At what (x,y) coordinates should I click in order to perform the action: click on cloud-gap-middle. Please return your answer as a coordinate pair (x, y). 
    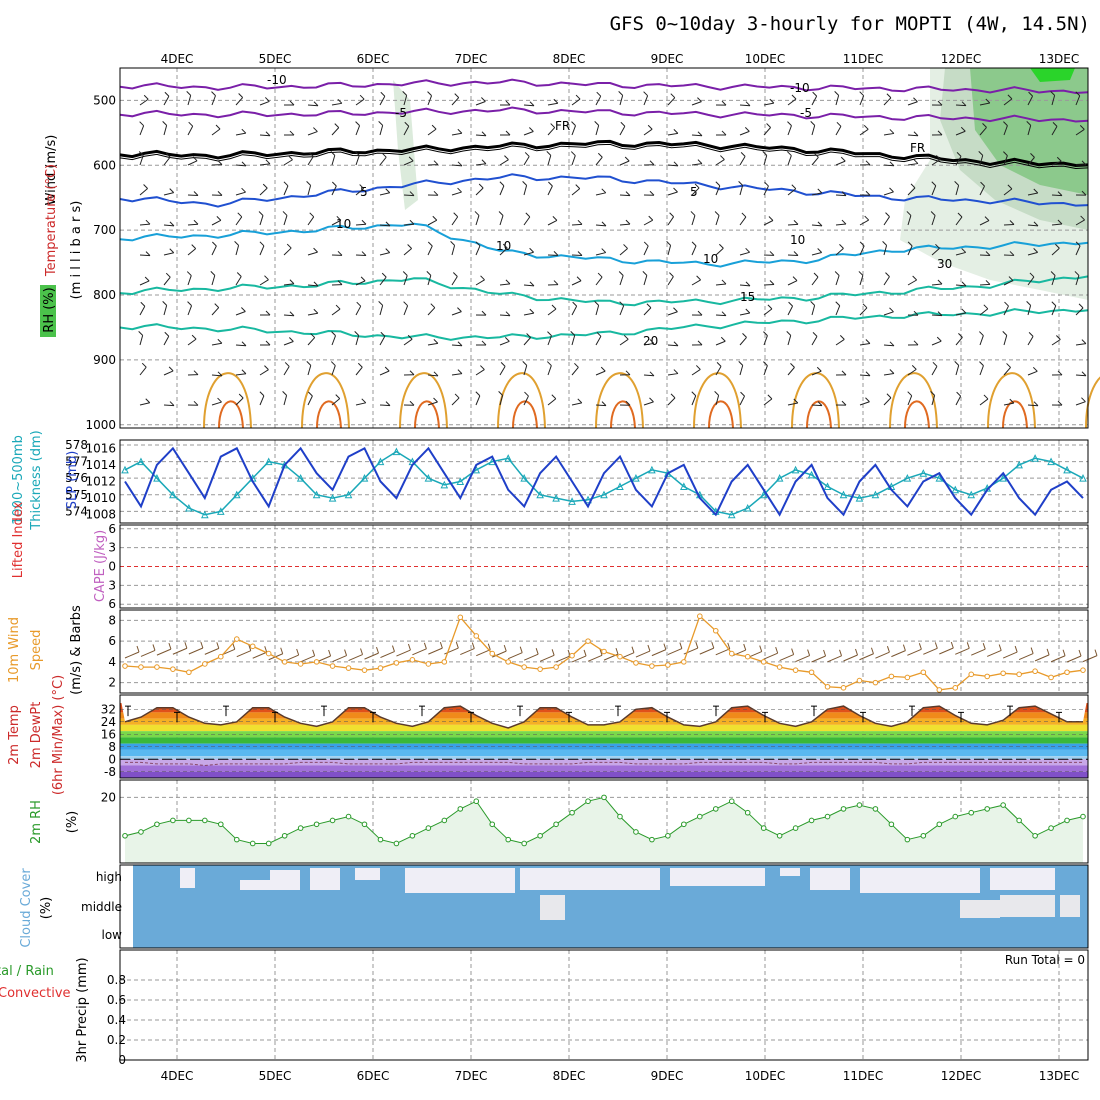
    Looking at the image, I should click on (1070, 906).